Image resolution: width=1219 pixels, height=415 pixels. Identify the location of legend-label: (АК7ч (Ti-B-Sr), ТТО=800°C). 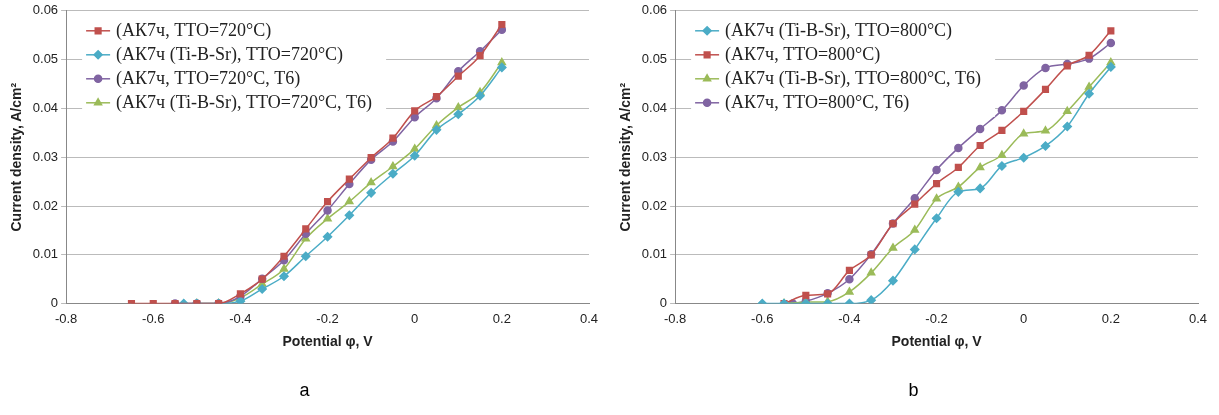
(839, 30).